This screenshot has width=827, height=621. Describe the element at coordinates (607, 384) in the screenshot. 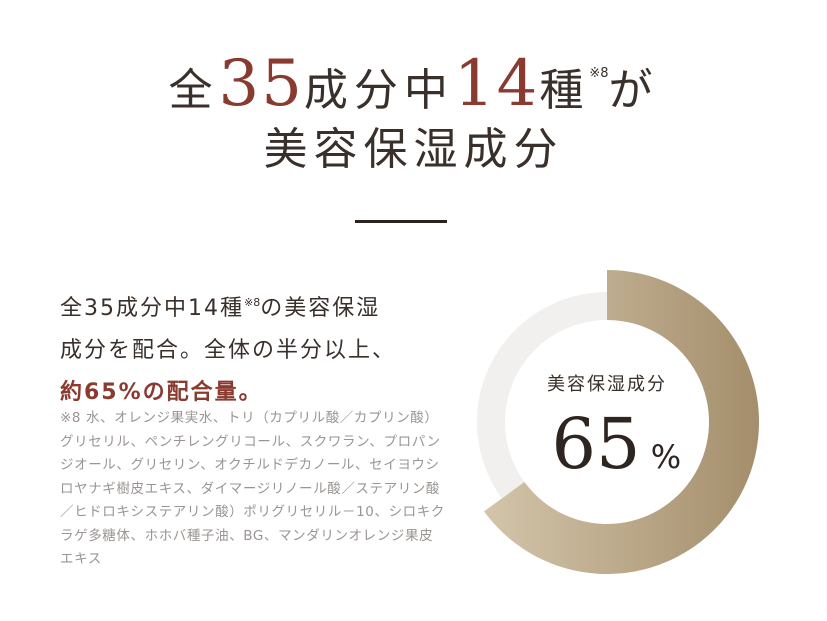

I see `donut-center-label: 美容保湿成分` at that location.